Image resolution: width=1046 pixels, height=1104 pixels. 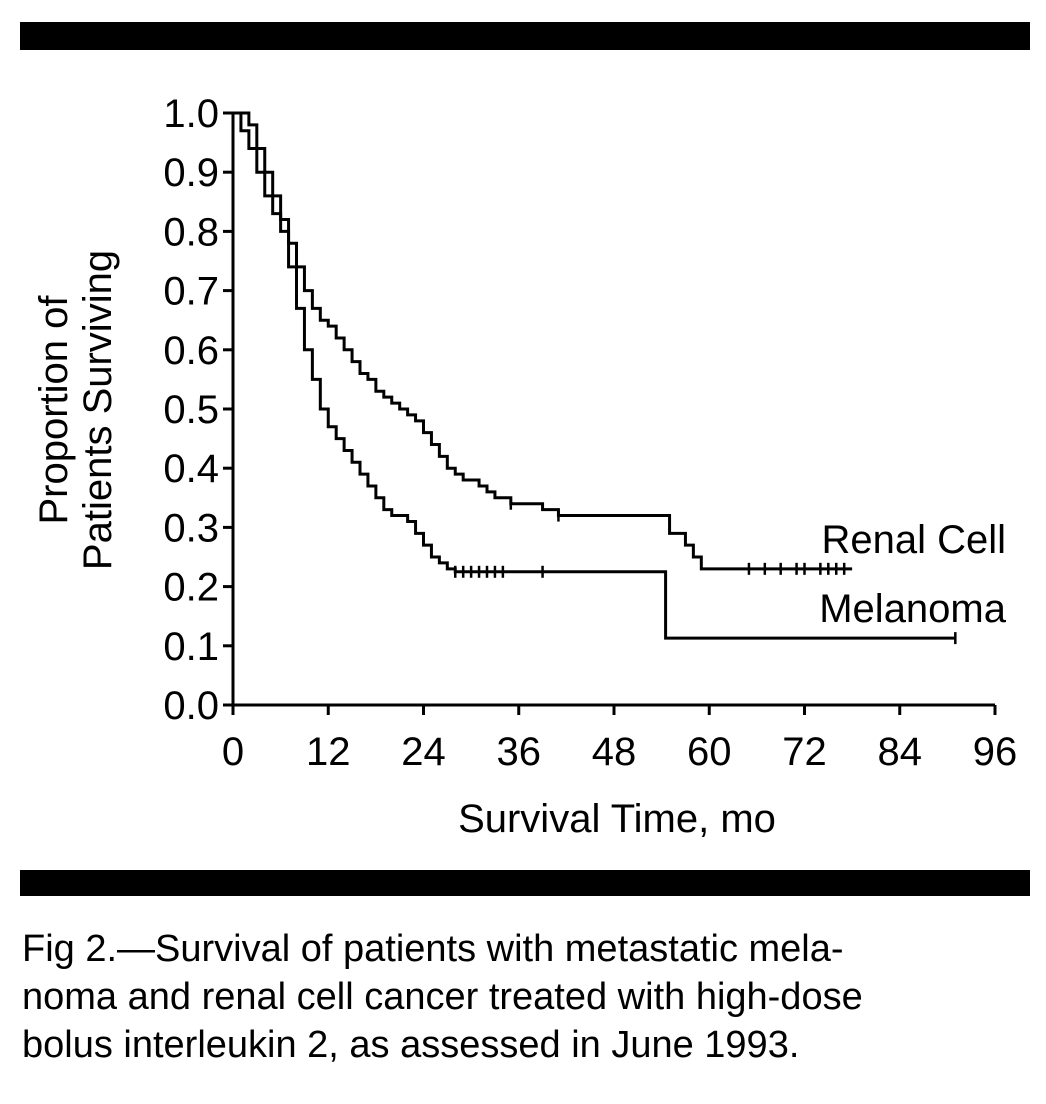 What do you see at coordinates (191, 706) in the screenshot?
I see `y-tick-label: 0.0` at bounding box center [191, 706].